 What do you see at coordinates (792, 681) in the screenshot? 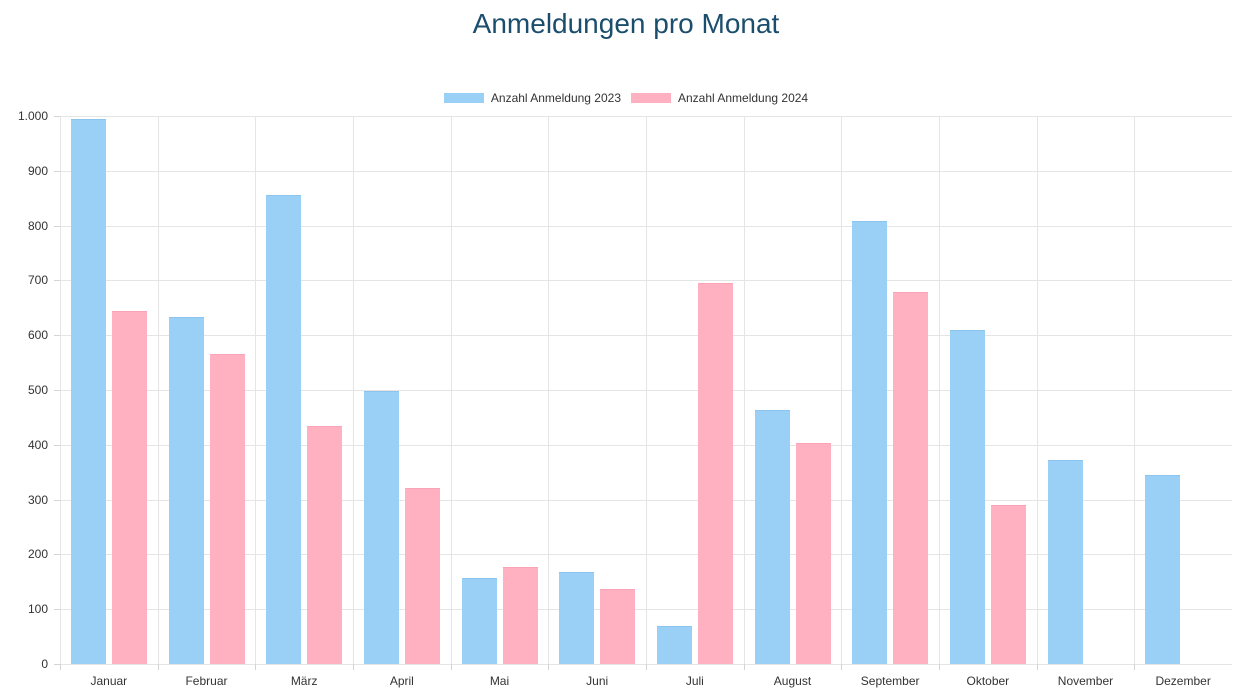
I see `x-label-august: August` at bounding box center [792, 681].